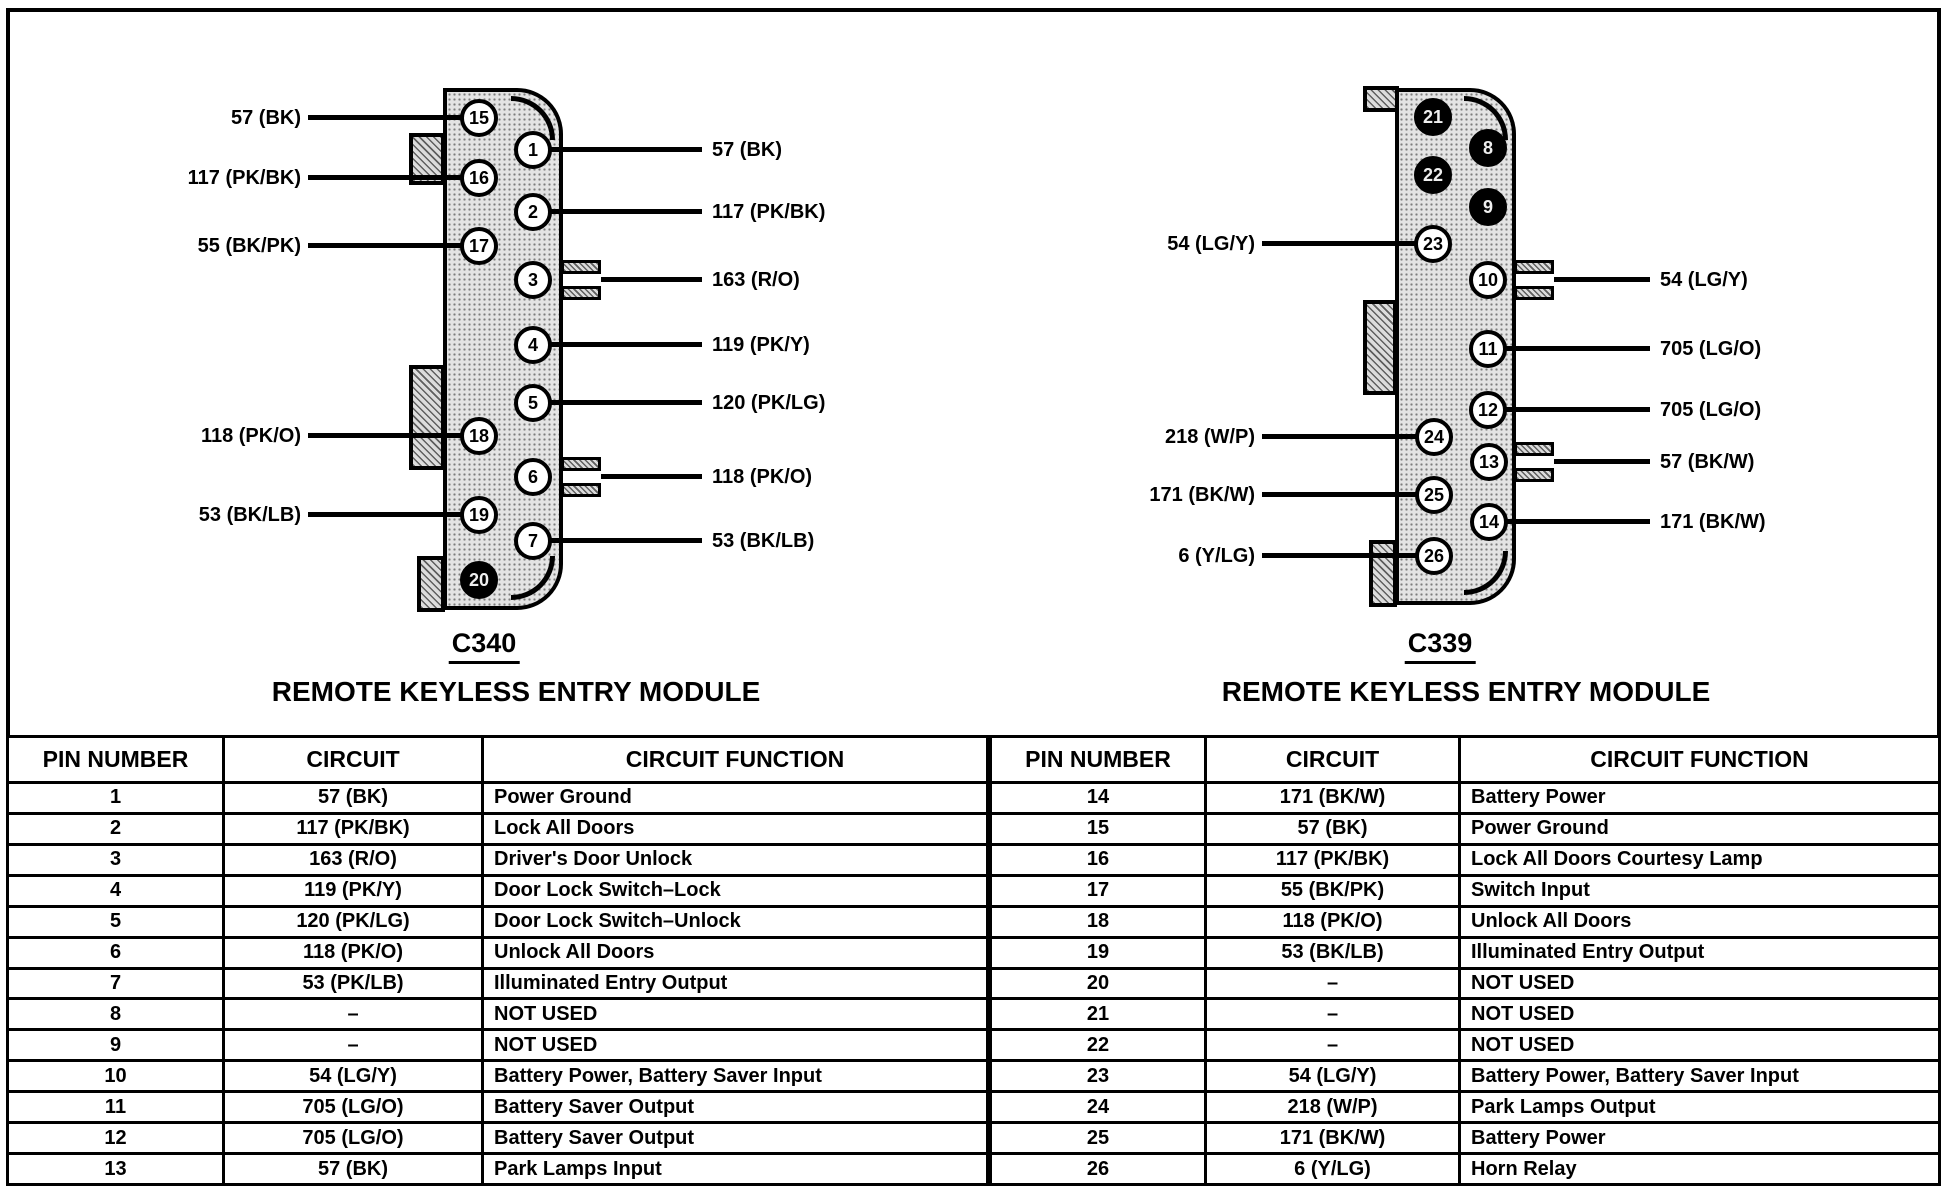  Describe the element at coordinates (1534, 280) in the screenshot. I see `pin-10-terminal-tab` at that location.